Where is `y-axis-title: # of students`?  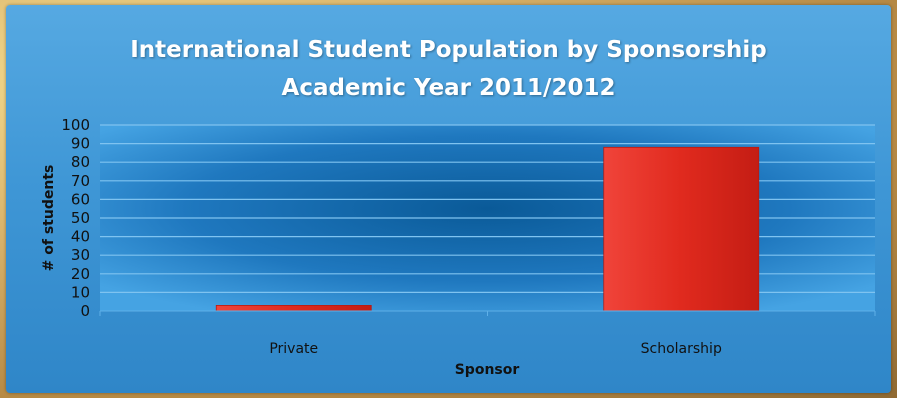
y-axis-title: # of students is located at coordinates (49, 218).